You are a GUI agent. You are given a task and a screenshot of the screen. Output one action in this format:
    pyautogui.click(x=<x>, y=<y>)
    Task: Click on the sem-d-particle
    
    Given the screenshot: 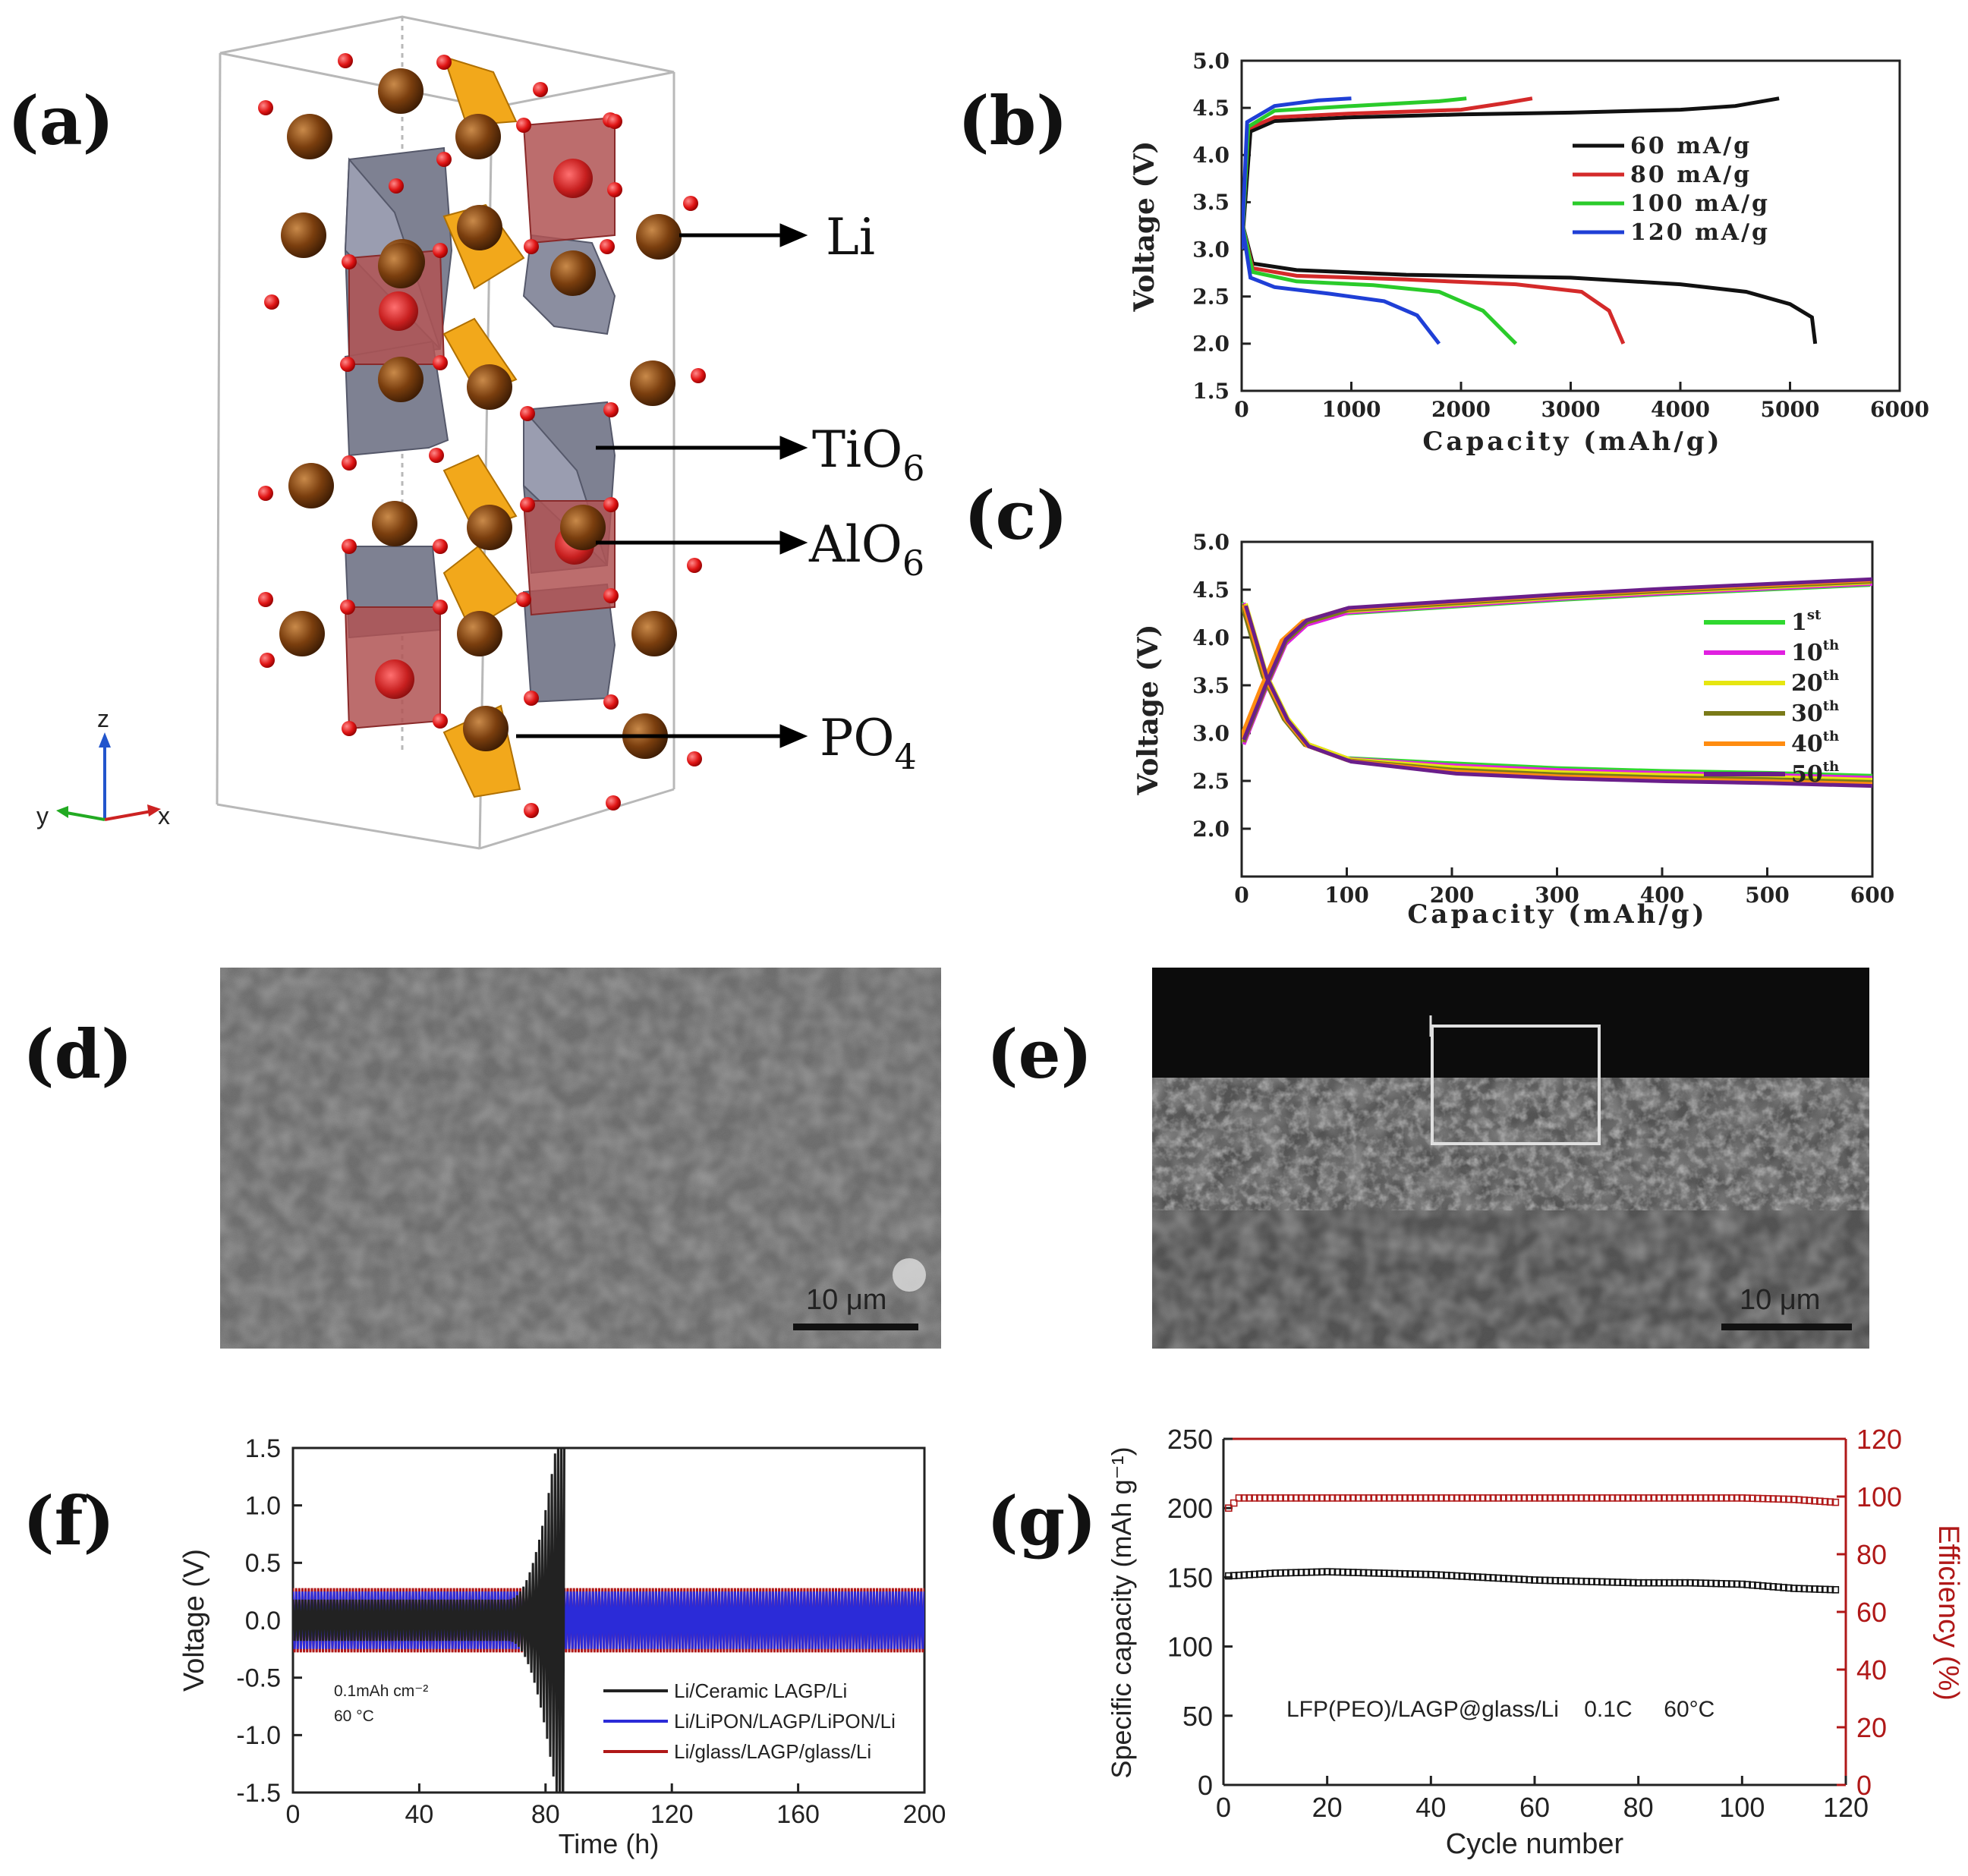 What is the action you would take?
    pyautogui.click(x=909, y=1275)
    